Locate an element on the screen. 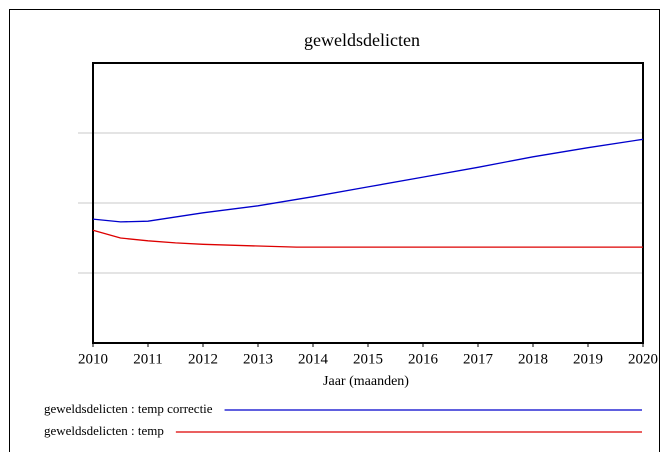 The image size is (669, 452). x-tick-label: 2016 is located at coordinates (423, 359).